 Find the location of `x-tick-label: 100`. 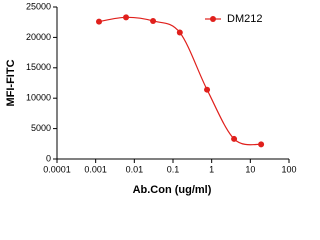

x-tick-label: 100 is located at coordinates (288, 169).